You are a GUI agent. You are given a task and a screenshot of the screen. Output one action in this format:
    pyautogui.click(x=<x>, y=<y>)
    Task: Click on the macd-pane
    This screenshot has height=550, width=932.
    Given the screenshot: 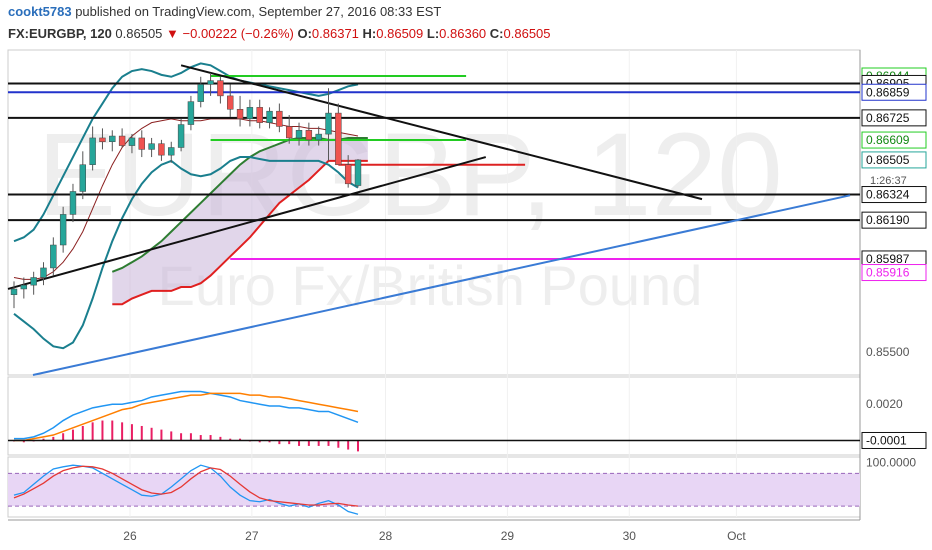 What is the action you would take?
    pyautogui.click(x=434, y=416)
    